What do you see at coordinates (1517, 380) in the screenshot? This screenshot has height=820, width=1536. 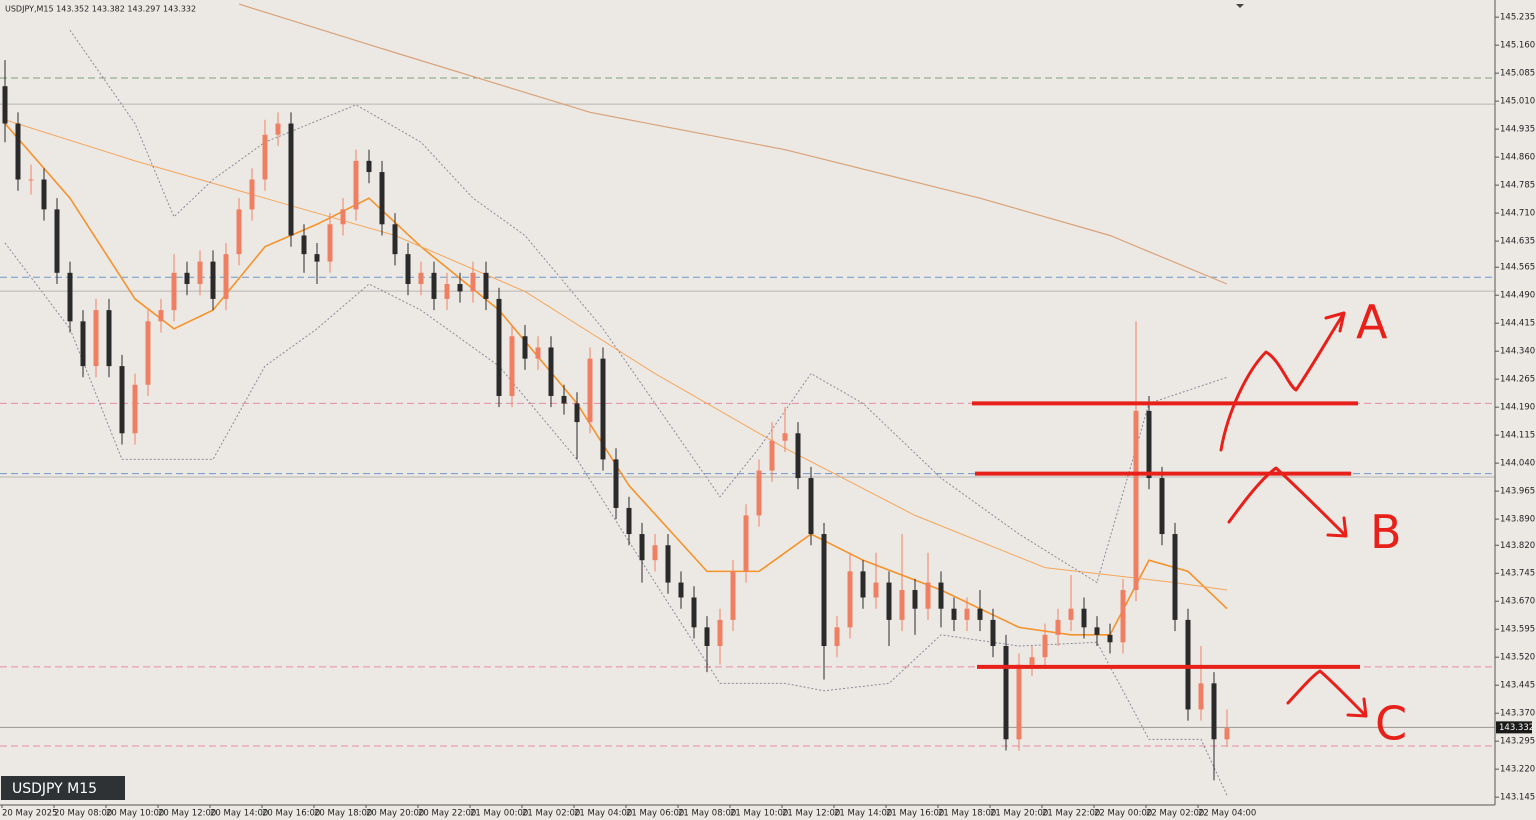 I see `y-tick-label: 144.265` at bounding box center [1517, 380].